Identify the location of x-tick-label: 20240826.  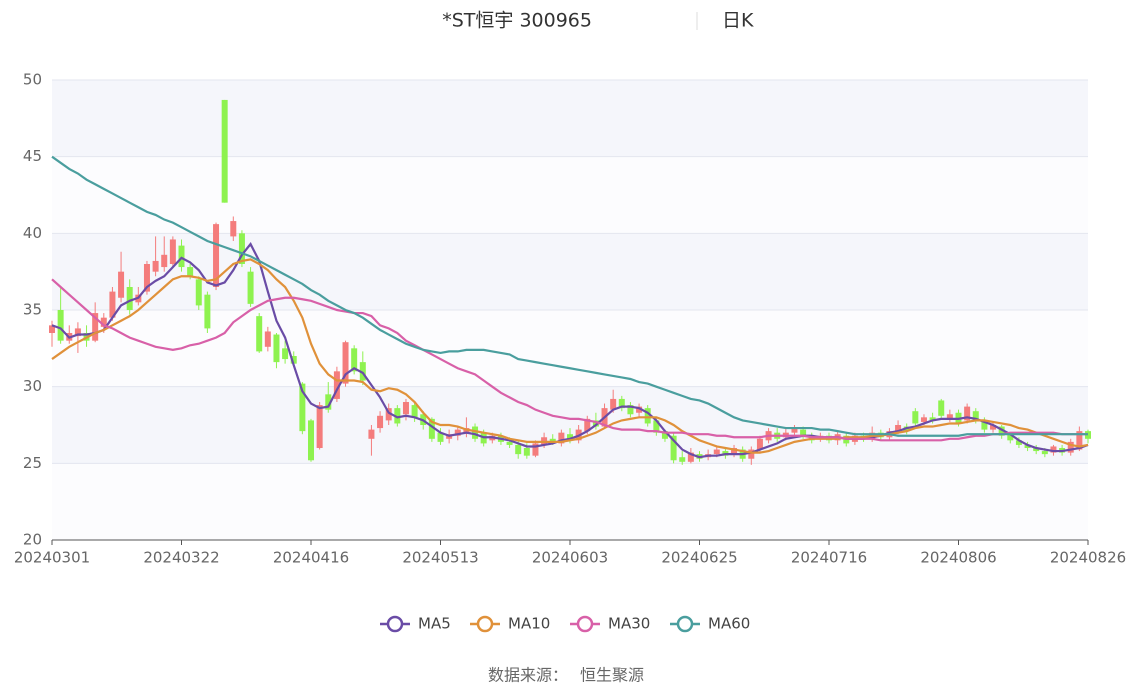
(1088, 558).